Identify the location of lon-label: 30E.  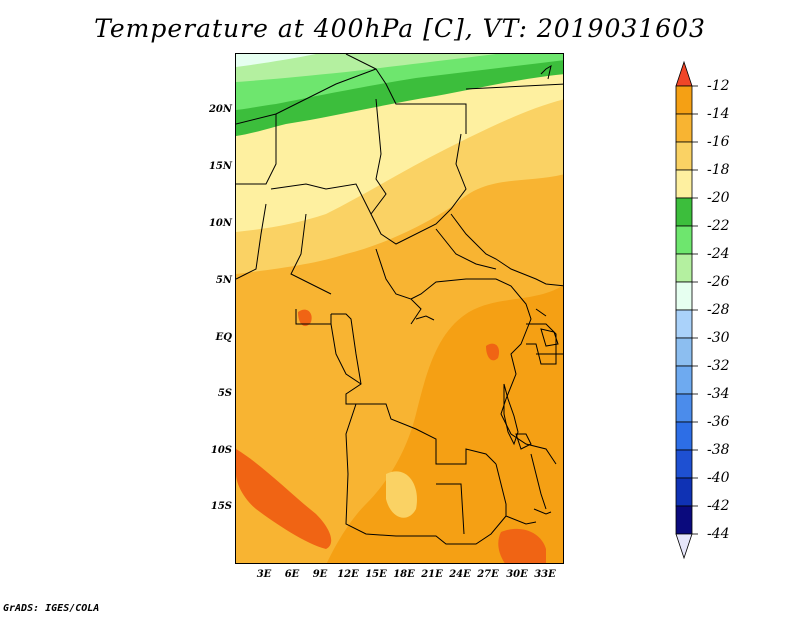
(517, 574).